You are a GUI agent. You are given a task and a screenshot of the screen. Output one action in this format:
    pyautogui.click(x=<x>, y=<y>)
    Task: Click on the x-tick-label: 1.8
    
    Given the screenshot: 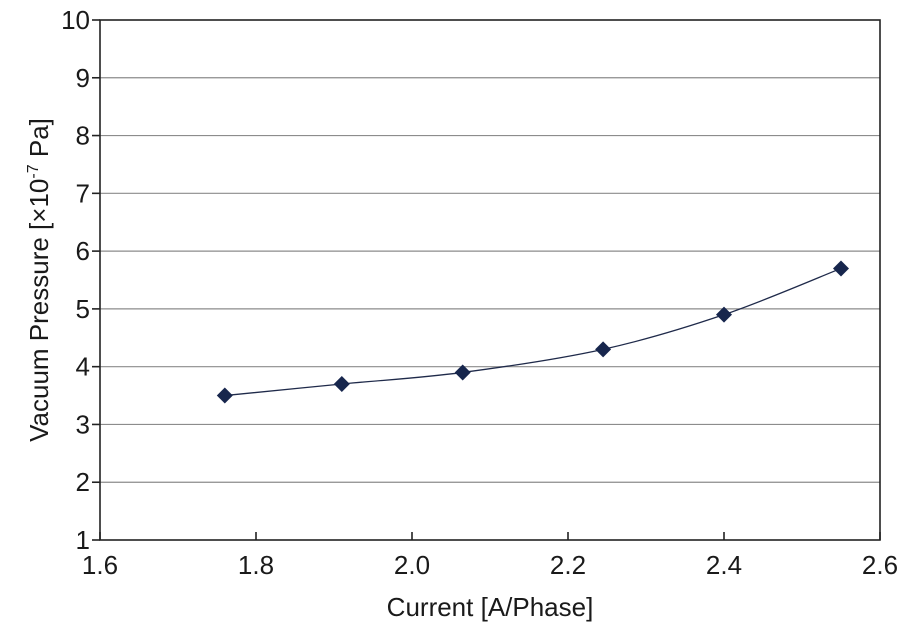 What is the action you would take?
    pyautogui.click(x=256, y=565)
    